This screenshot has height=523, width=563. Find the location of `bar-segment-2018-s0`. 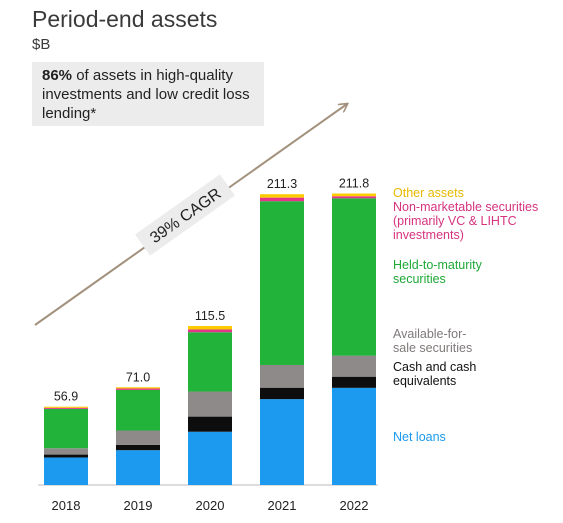

bar-segment-2018-s0 is located at coordinates (66, 471).